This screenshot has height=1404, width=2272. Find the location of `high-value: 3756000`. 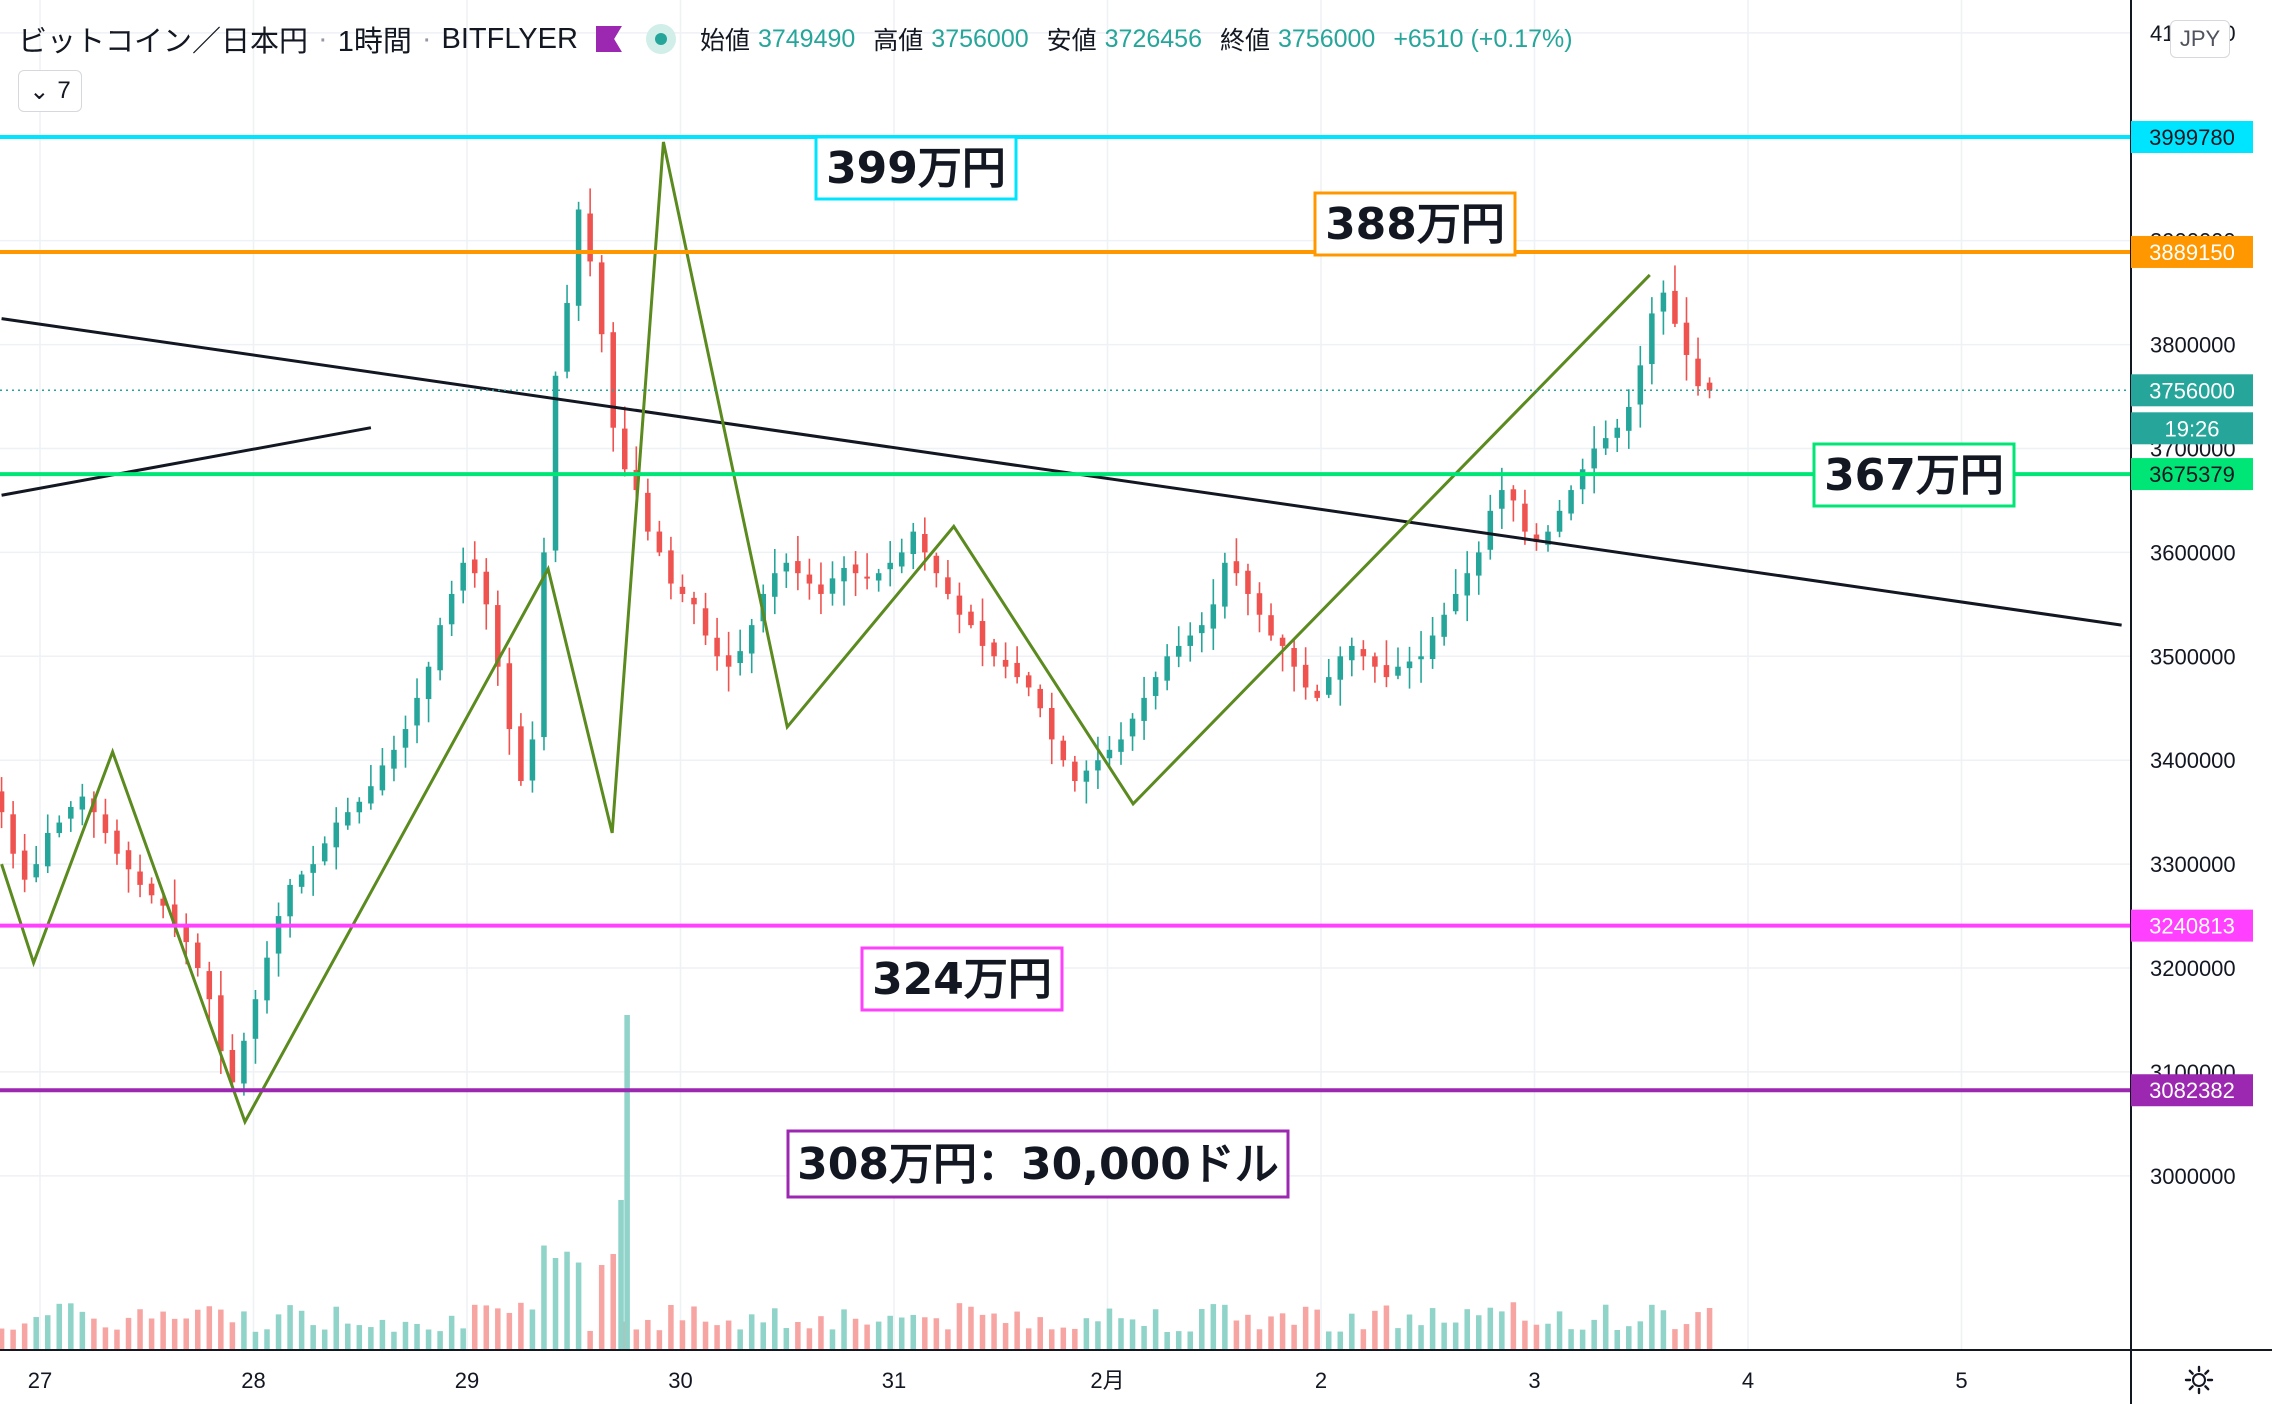

high-value: 3756000 is located at coordinates (980, 38).